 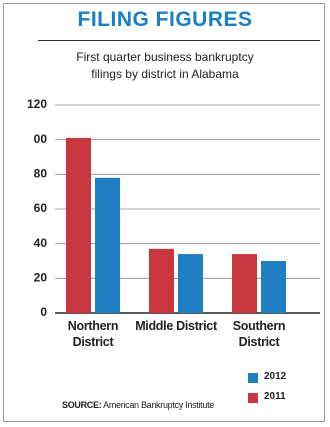 What do you see at coordinates (41, 174) in the screenshot?
I see `y-tick-label: 80` at bounding box center [41, 174].